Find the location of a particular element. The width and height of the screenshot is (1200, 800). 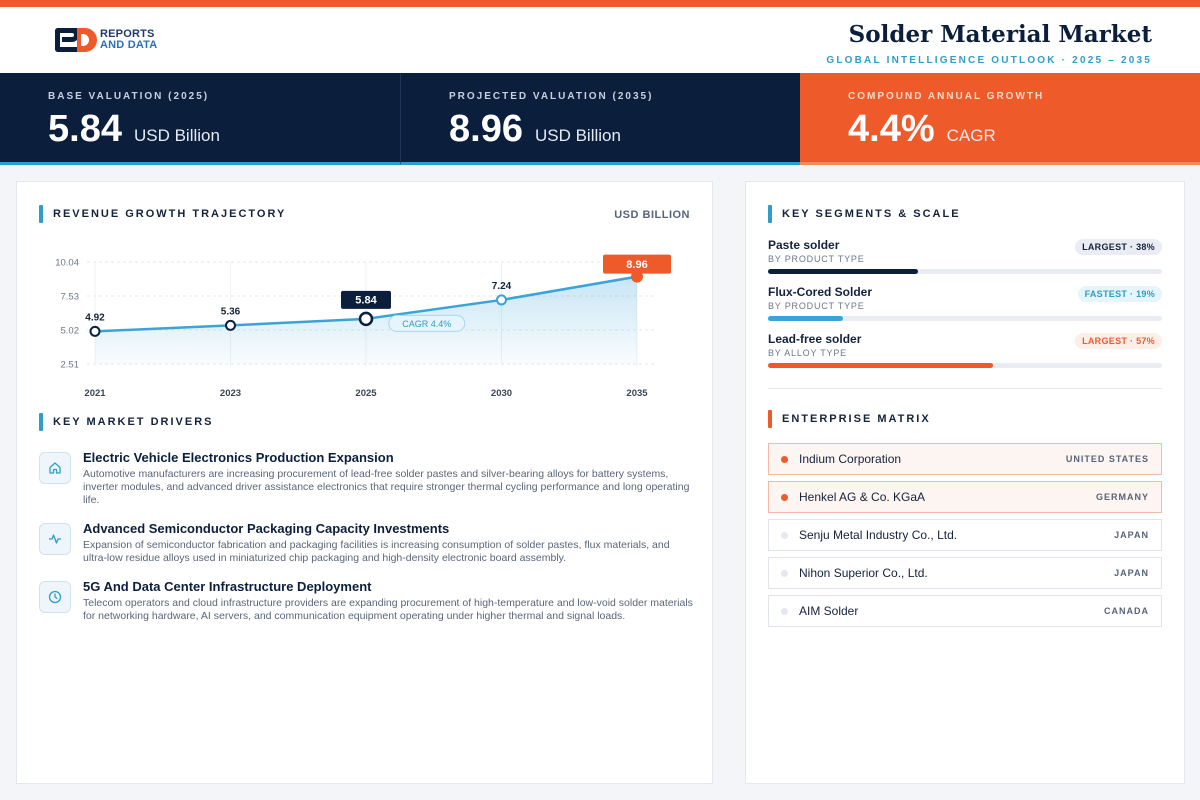

enterprise-country: GERMANY is located at coordinates (1122, 497).